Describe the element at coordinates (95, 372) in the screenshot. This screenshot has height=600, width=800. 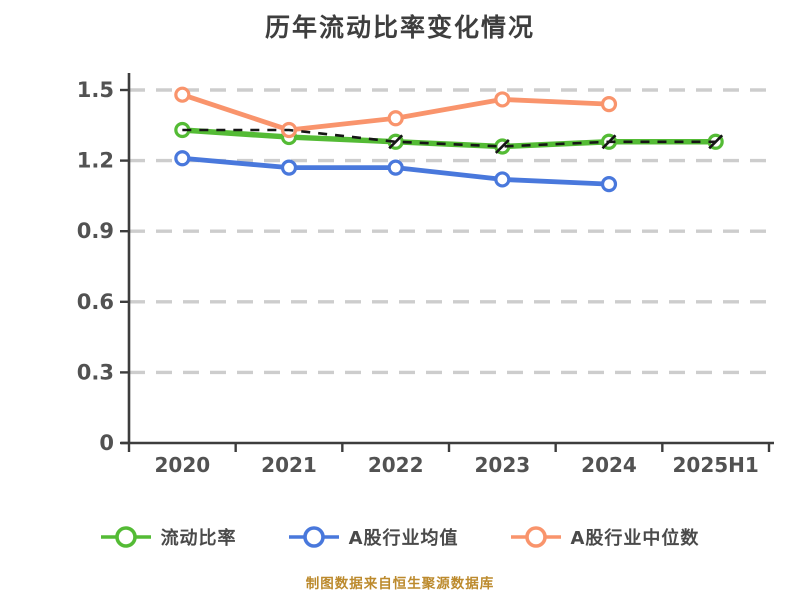
I see `y-tick-label: 0.3` at that location.